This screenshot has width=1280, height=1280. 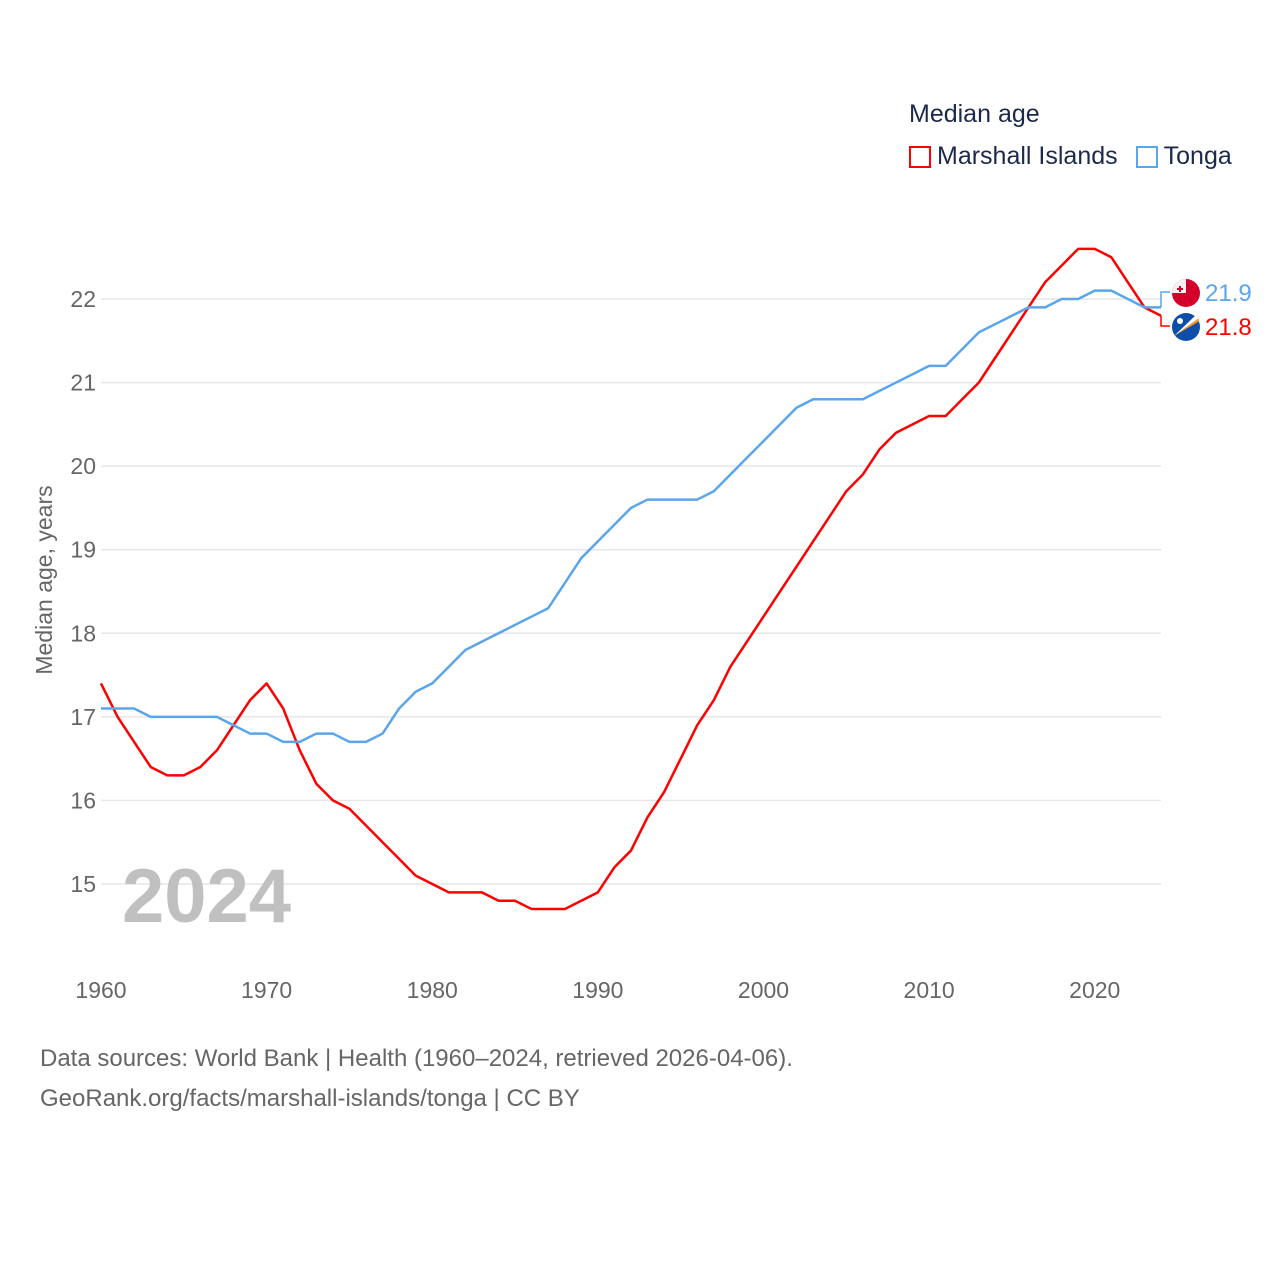 What do you see at coordinates (100, 990) in the screenshot?
I see `x-tick-label: 1960` at bounding box center [100, 990].